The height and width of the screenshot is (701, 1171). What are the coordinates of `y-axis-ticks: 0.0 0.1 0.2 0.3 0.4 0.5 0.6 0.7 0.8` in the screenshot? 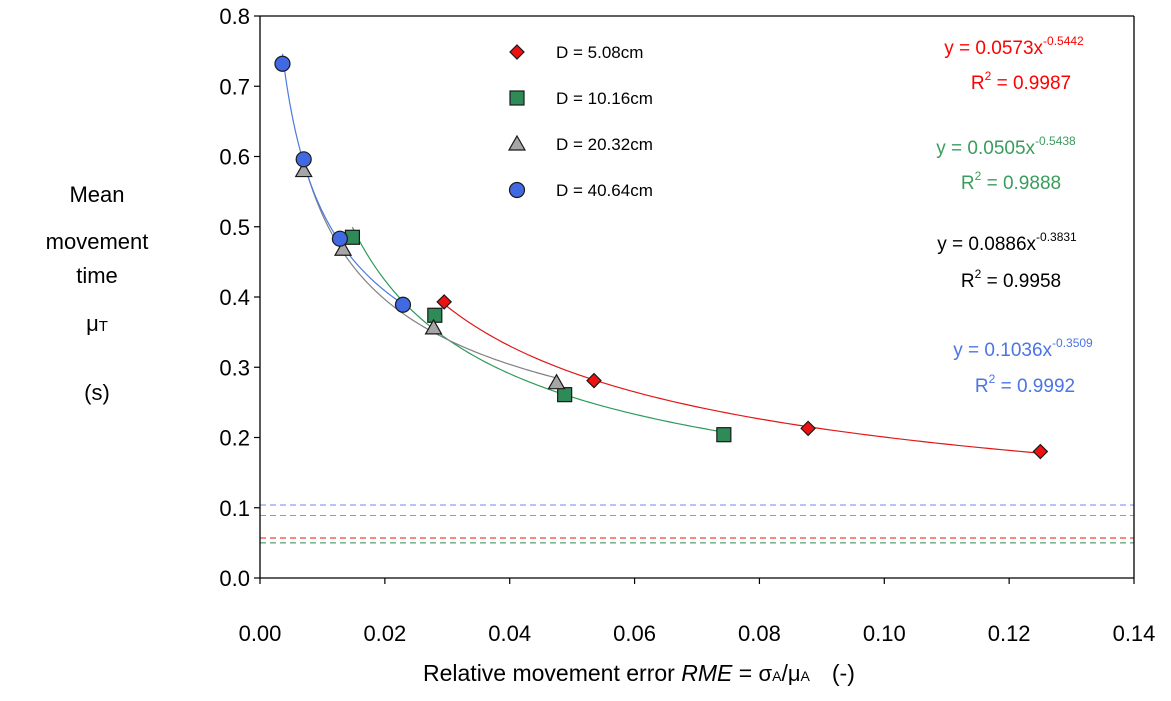 It's located at (239, 297).